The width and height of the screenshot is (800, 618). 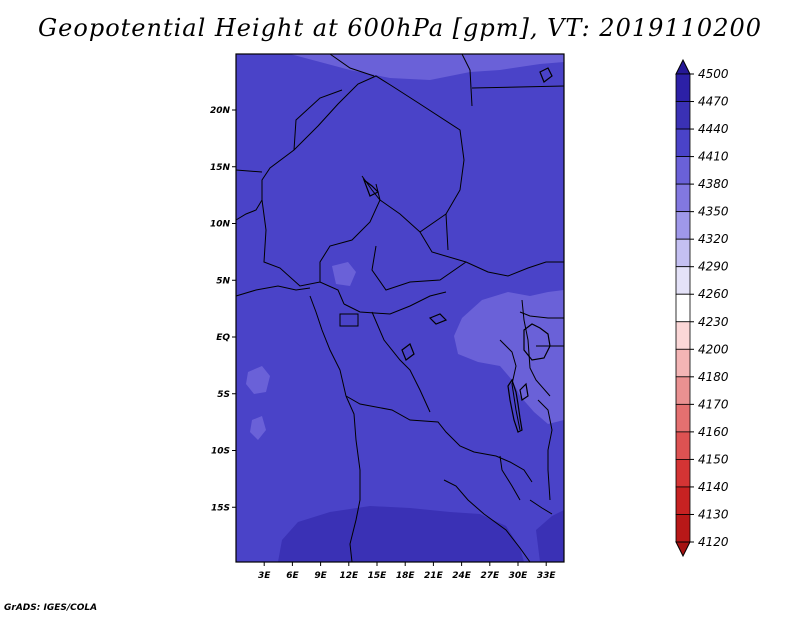 I want to click on x-axis-ticks: 3E 6E 9E 12E 15E 18E 21E 24E 27E 30E 33E, so click(x=407, y=571).